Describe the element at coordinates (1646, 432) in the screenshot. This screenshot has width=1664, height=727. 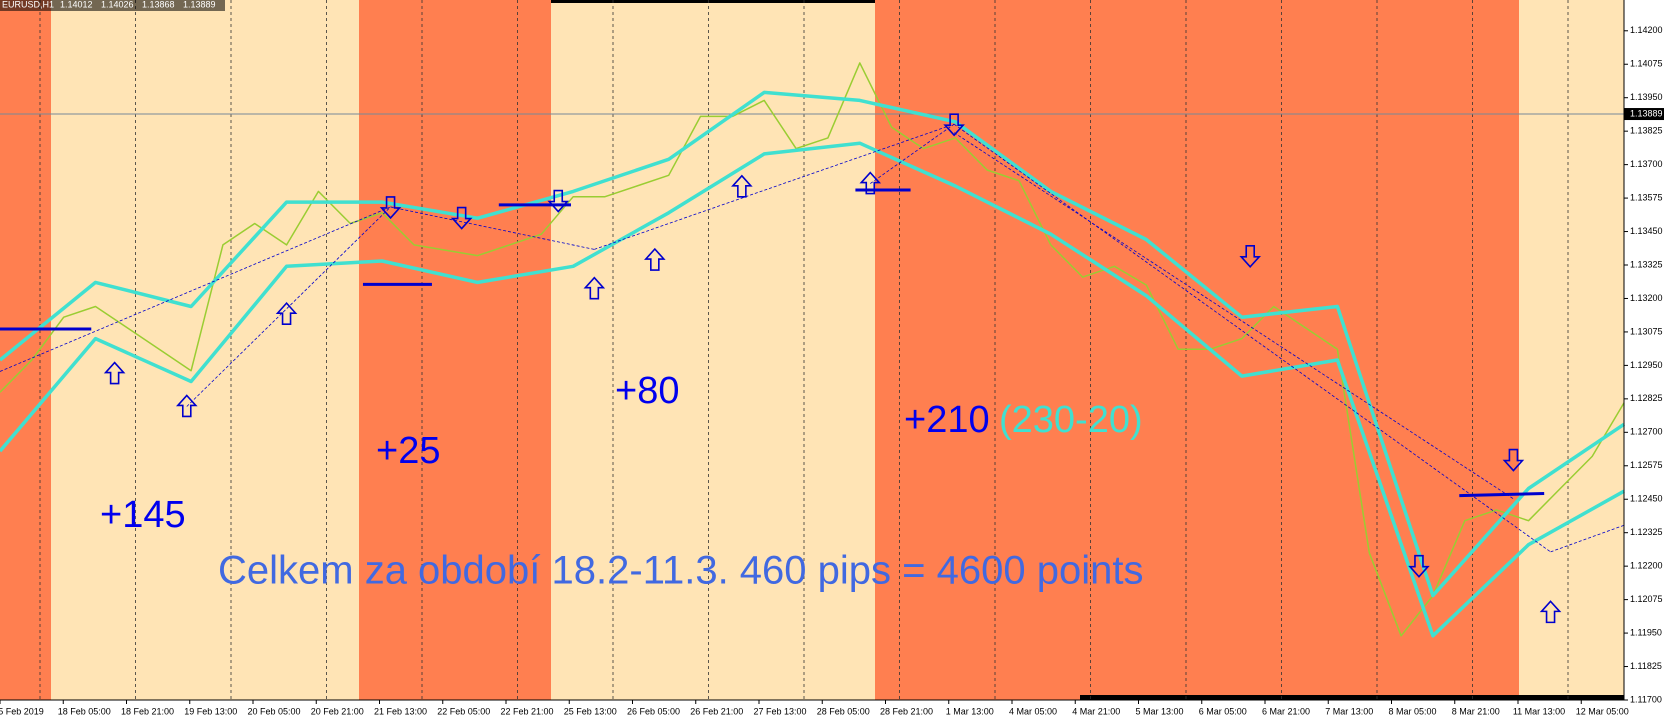
I see `y-tick-label: 1.12700` at that location.